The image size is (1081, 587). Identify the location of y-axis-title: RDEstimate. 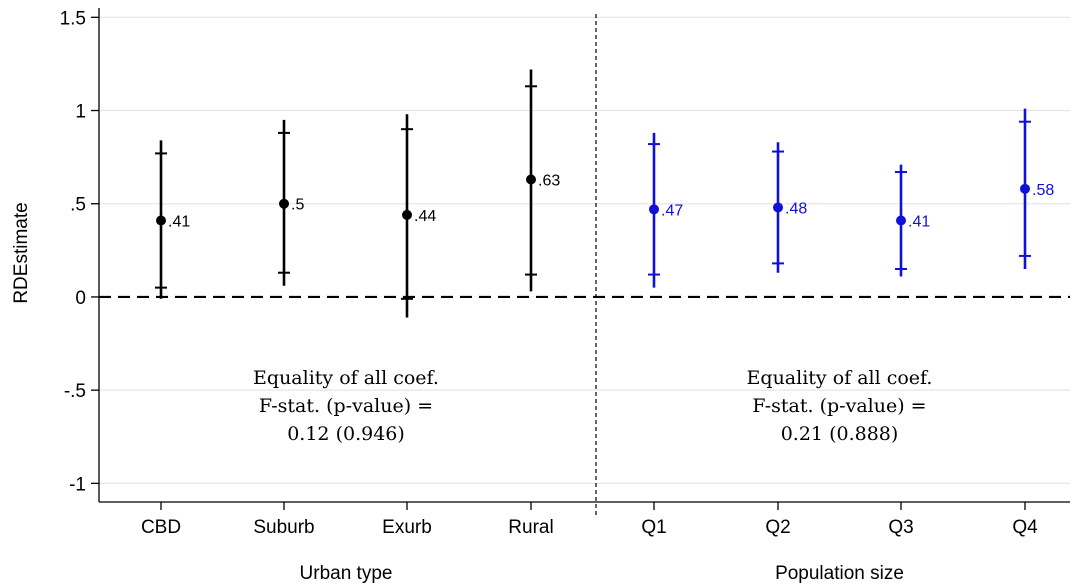
(21, 252).